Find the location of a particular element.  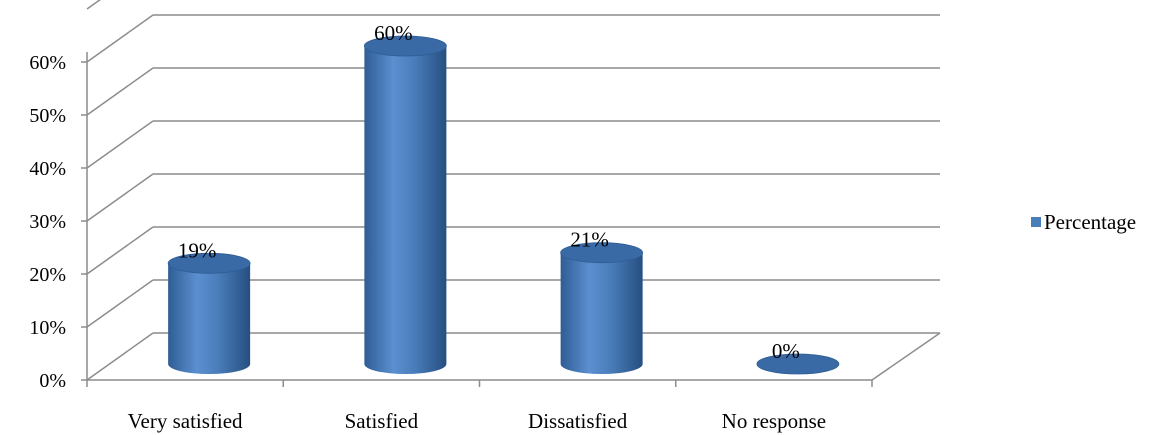

y-tick-label: 20% is located at coordinates (47, 275).